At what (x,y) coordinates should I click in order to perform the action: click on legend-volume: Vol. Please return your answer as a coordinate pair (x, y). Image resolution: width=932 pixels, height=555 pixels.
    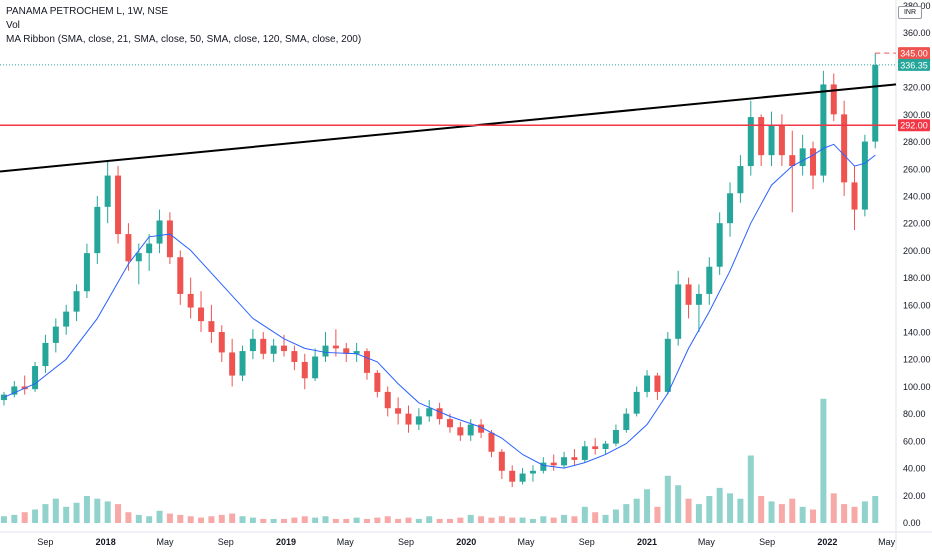
    Looking at the image, I should click on (13, 25).